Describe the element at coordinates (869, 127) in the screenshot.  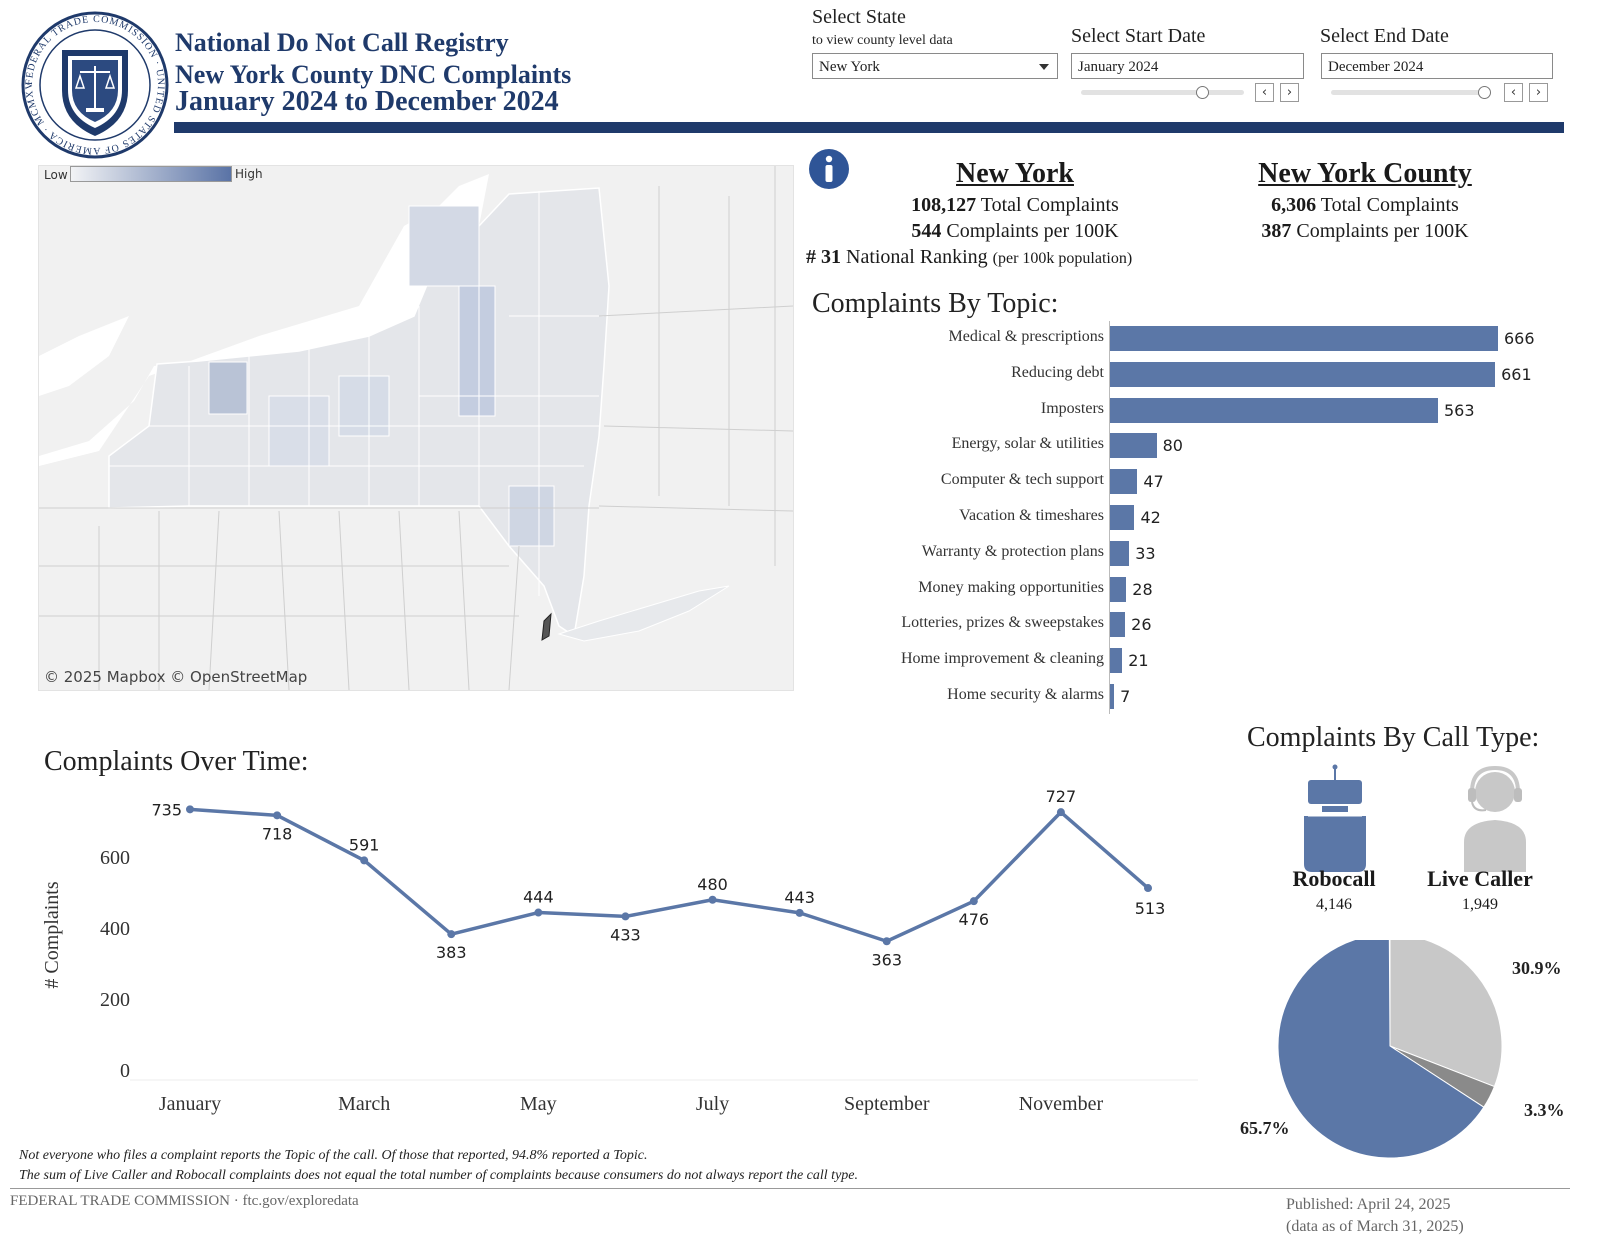
I see `header-divider` at that location.